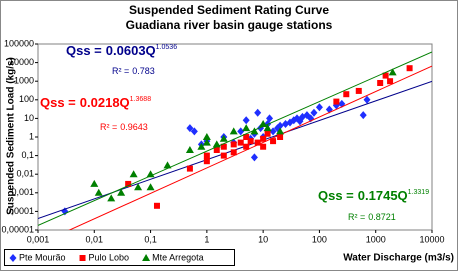 This screenshot has height=271, width=458. Describe the element at coordinates (356, 217) in the screenshot. I see `r2-label: R² =` at that location.